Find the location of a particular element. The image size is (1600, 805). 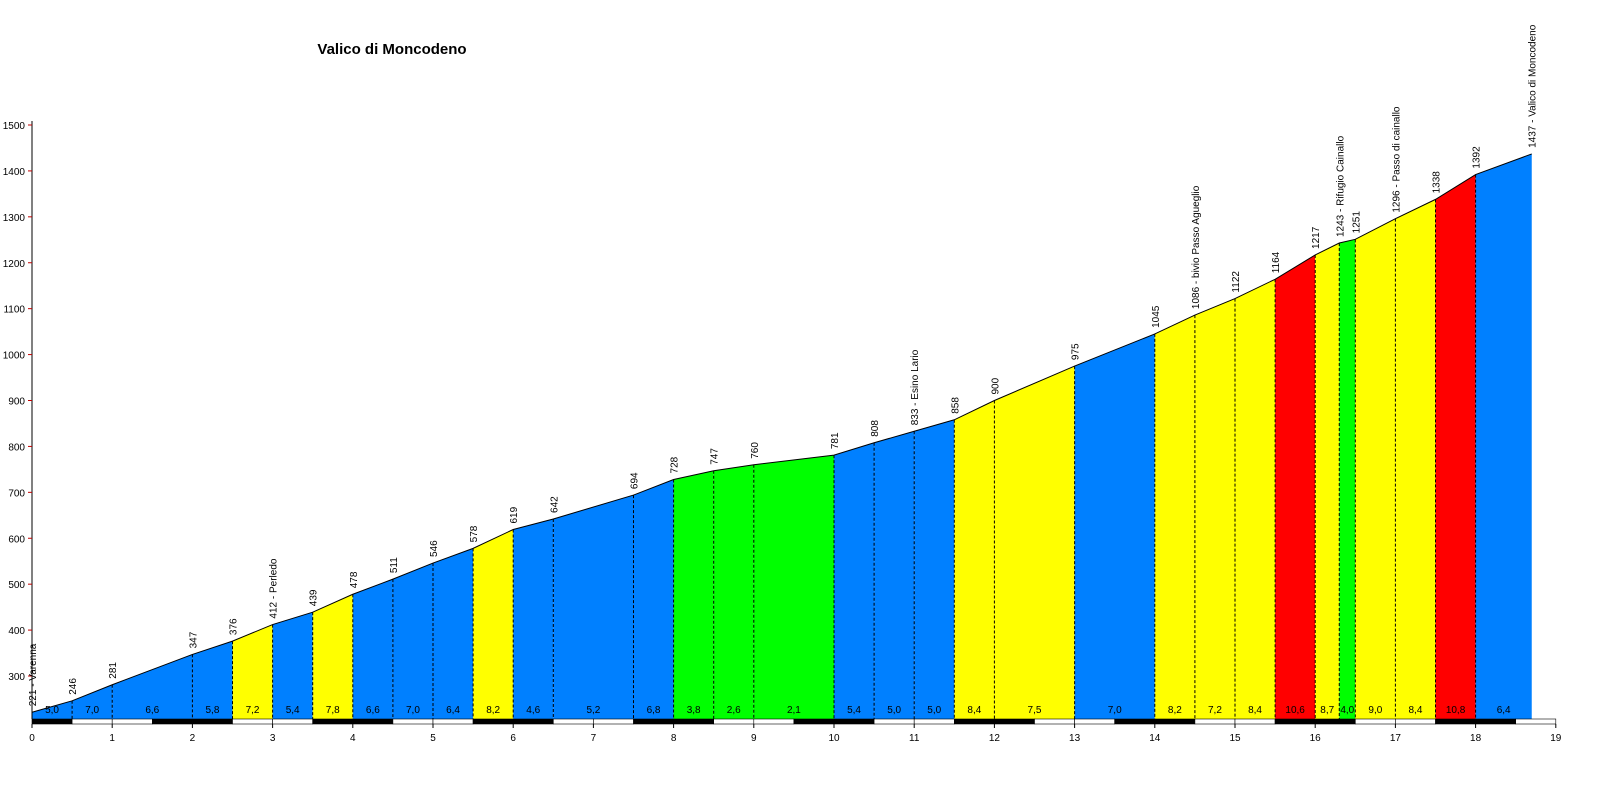

x-tick-label: 7 is located at coordinates (594, 738).